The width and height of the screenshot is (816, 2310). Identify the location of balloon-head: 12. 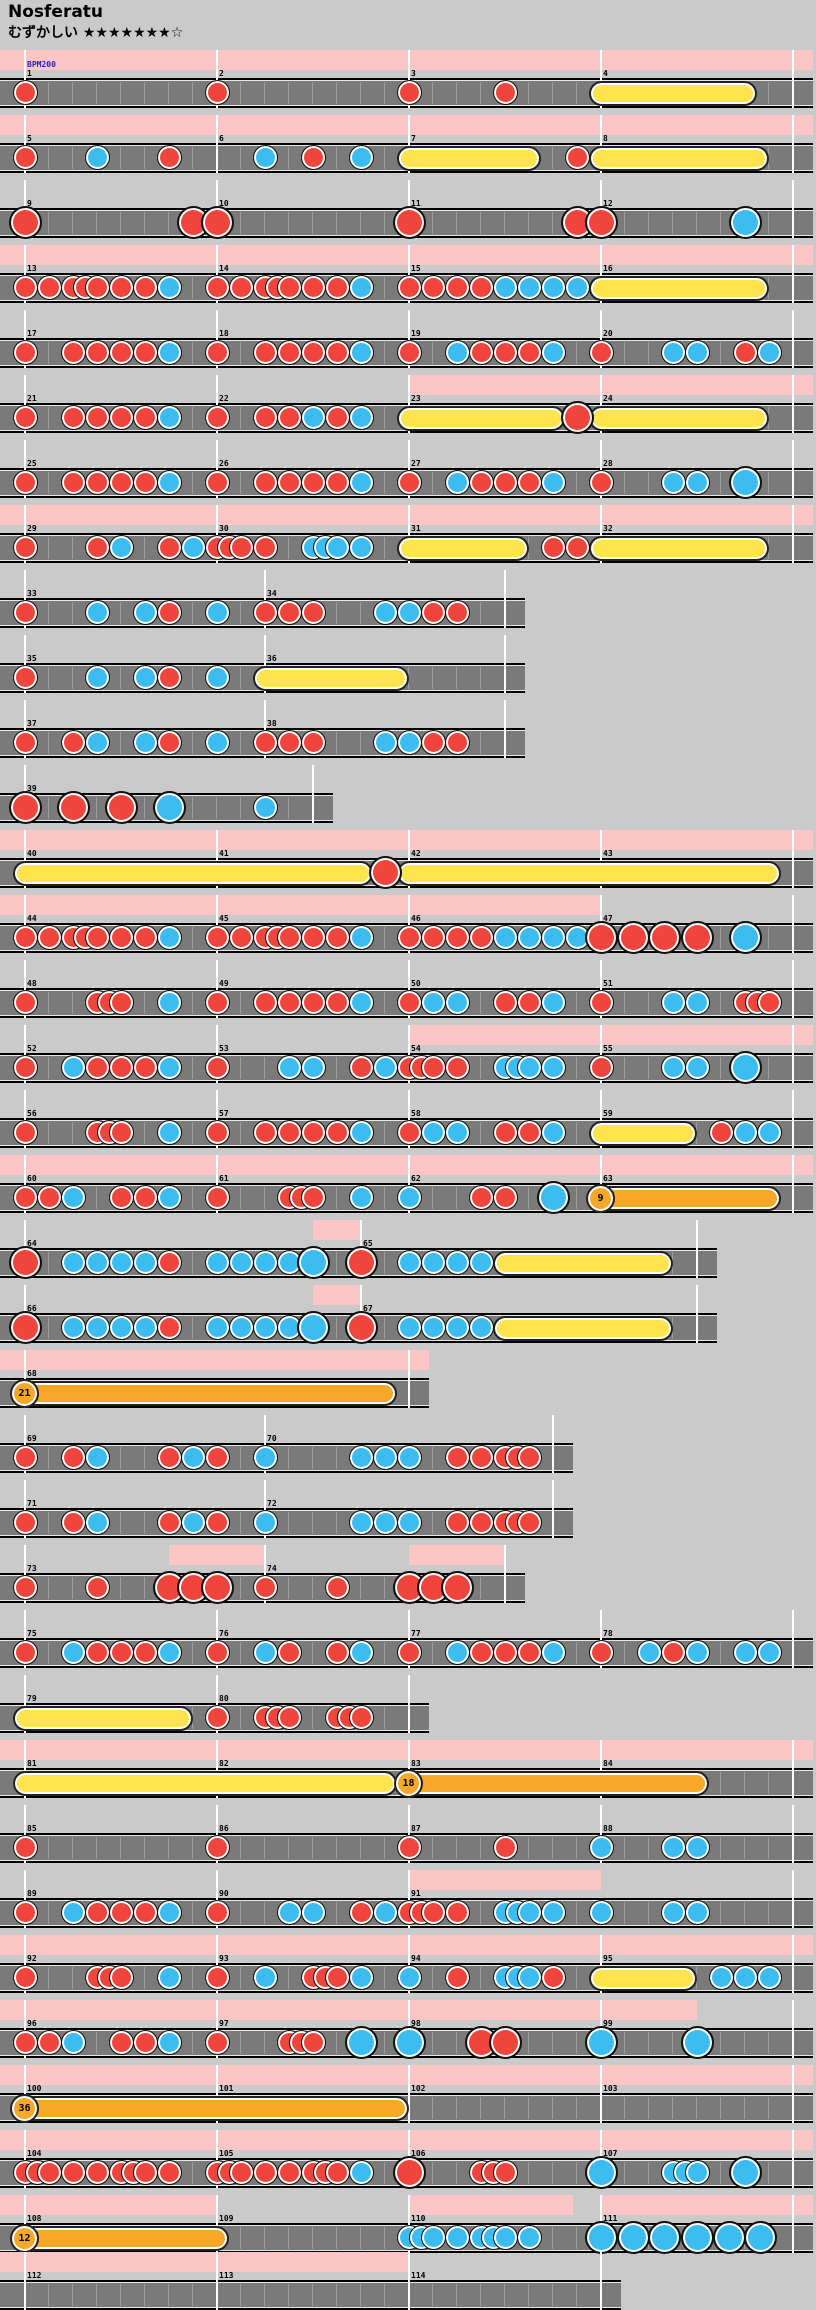
(24, 2238).